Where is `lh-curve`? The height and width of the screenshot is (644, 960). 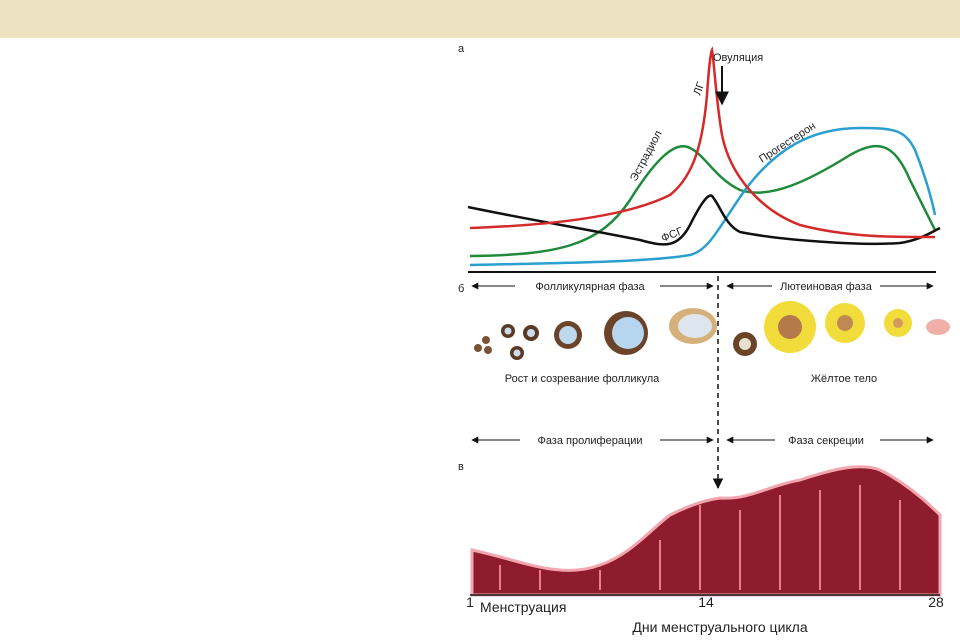
lh-curve is located at coordinates (702, 142).